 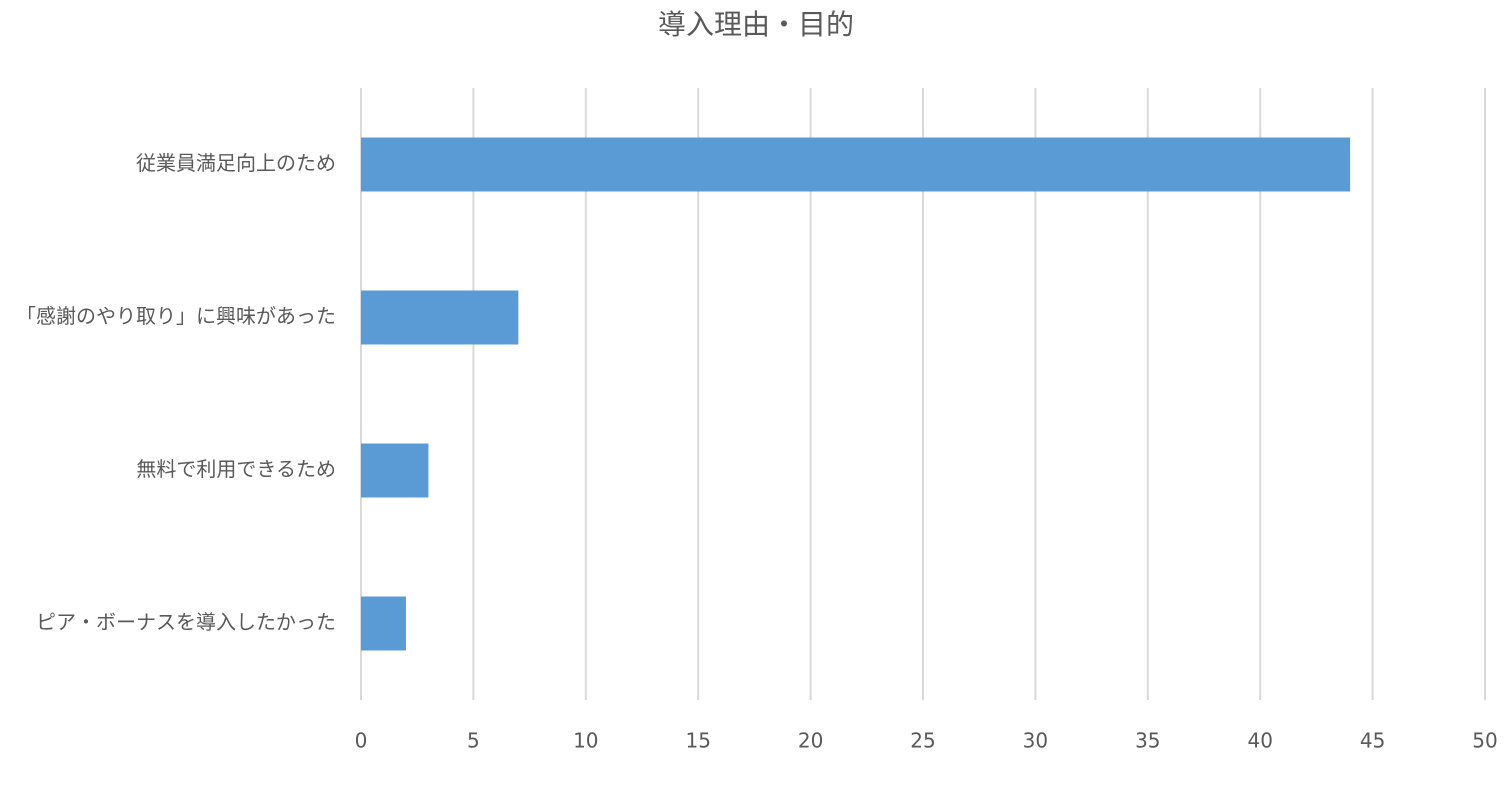 I want to click on x-tick-label: 25, so click(x=922, y=741).